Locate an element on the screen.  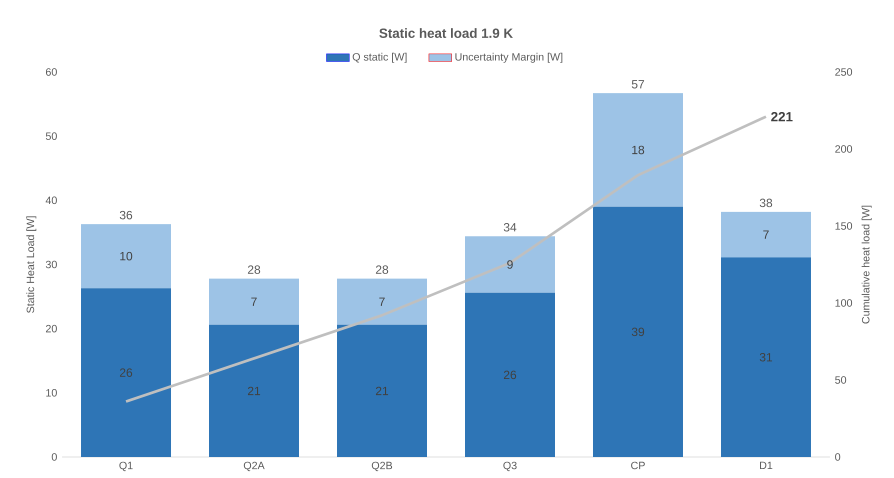
y2-tick-label: 50 is located at coordinates (840, 380).